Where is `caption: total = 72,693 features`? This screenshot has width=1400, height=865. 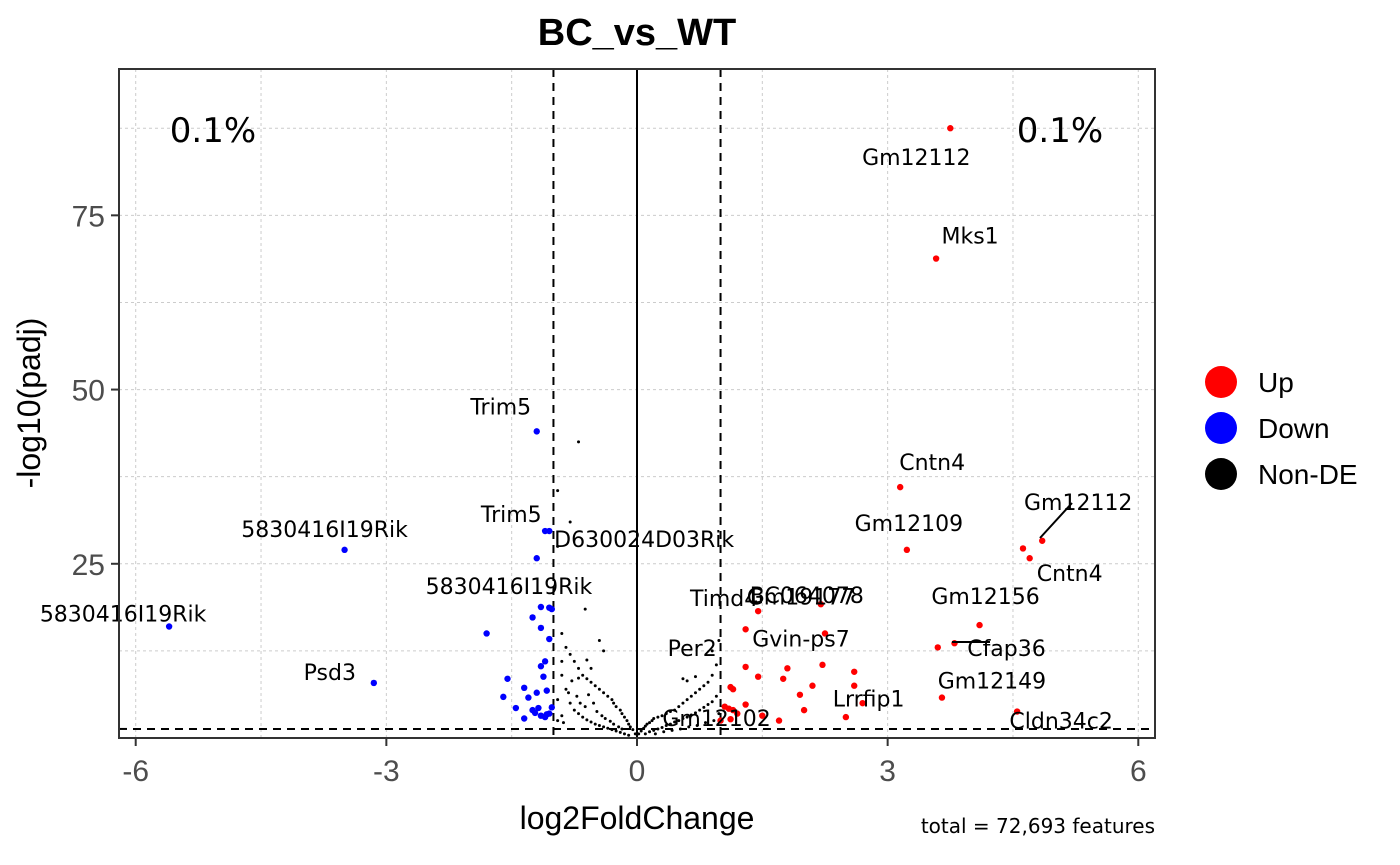
caption: total = 72,693 features is located at coordinates (1038, 826).